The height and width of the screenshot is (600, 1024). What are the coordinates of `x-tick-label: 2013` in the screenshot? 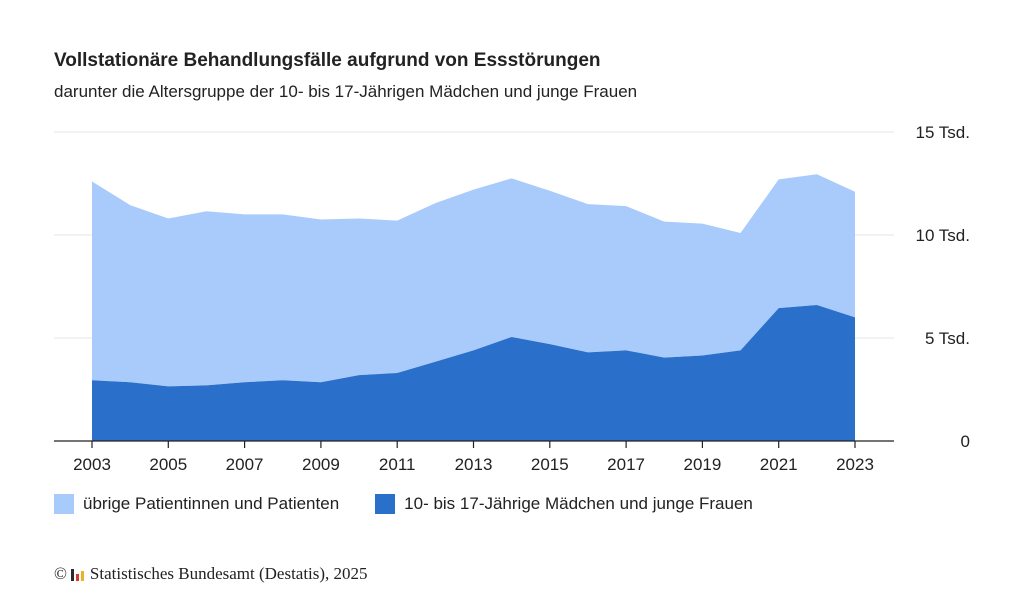 It's located at (474, 464).